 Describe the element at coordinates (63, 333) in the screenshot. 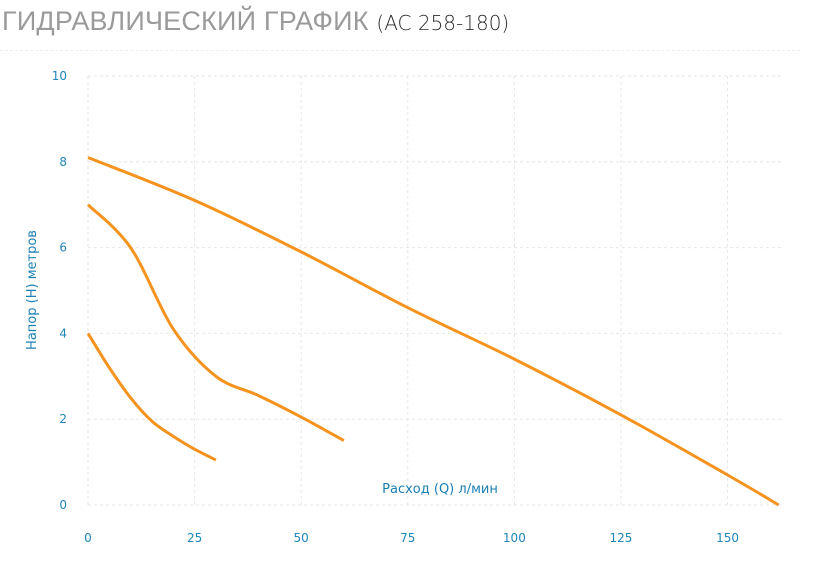

I see `y-tick-label-4: 4` at that location.